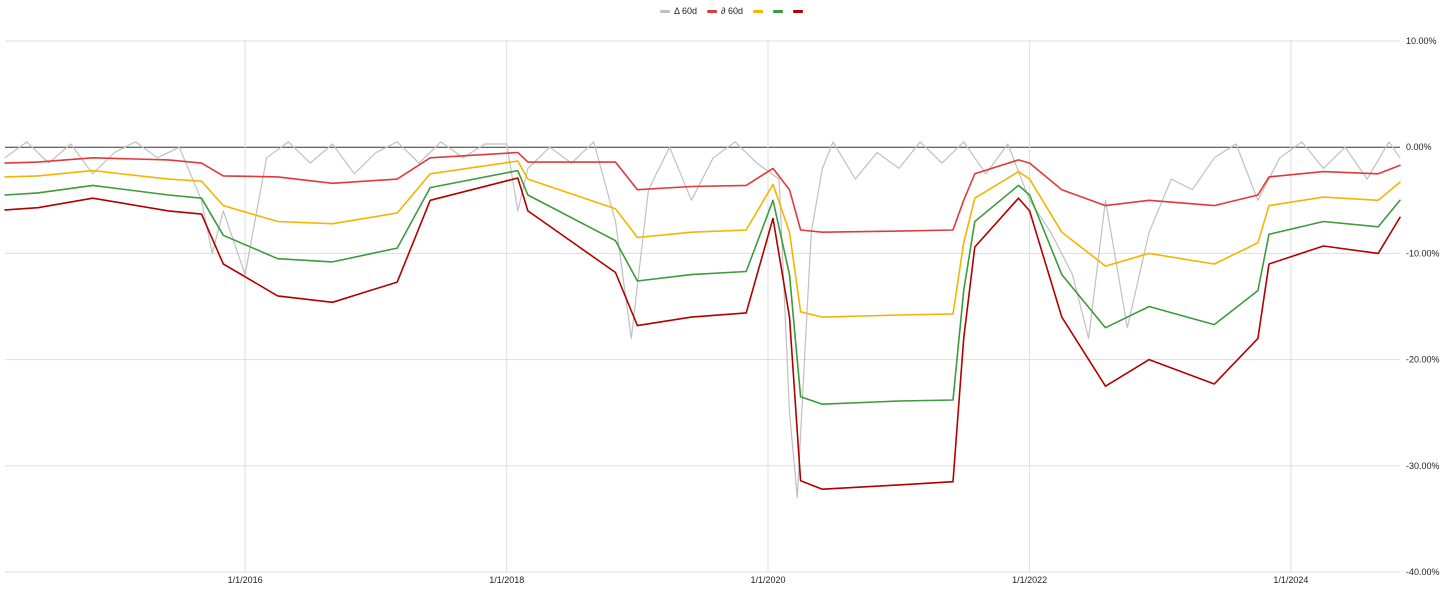  What do you see at coordinates (685, 11) in the screenshot?
I see `legend-label: Δ 60d` at bounding box center [685, 11].